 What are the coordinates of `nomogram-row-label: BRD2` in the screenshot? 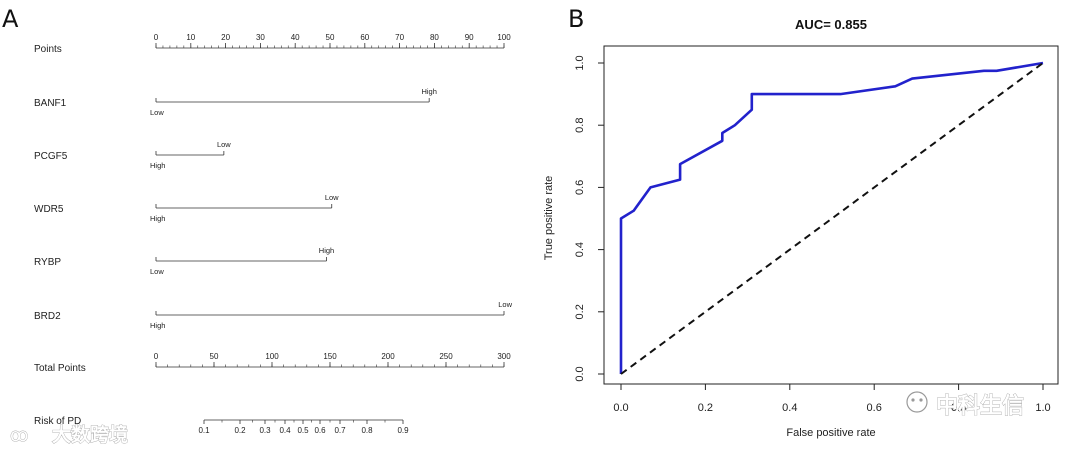 It's located at (47, 316).